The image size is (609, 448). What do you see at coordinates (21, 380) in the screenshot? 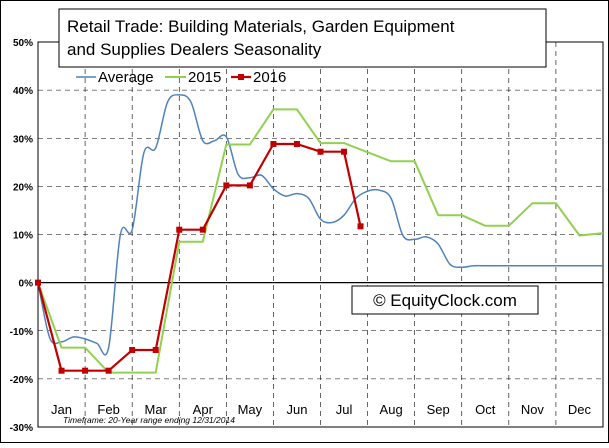
I see `y-tick-label: -20%` at bounding box center [21, 380].